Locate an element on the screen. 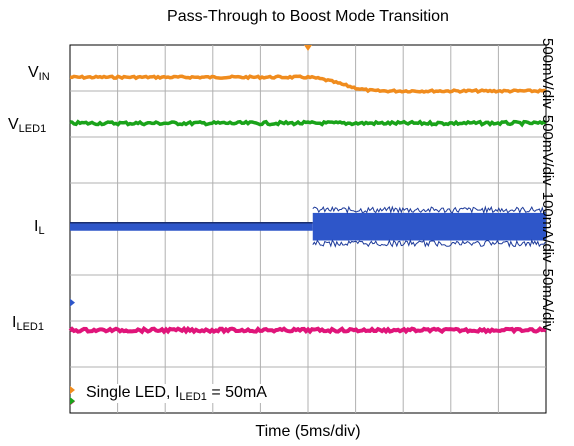 This screenshot has width=574, height=446. x-axis-label: Time (5ms/div) is located at coordinates (308, 431).